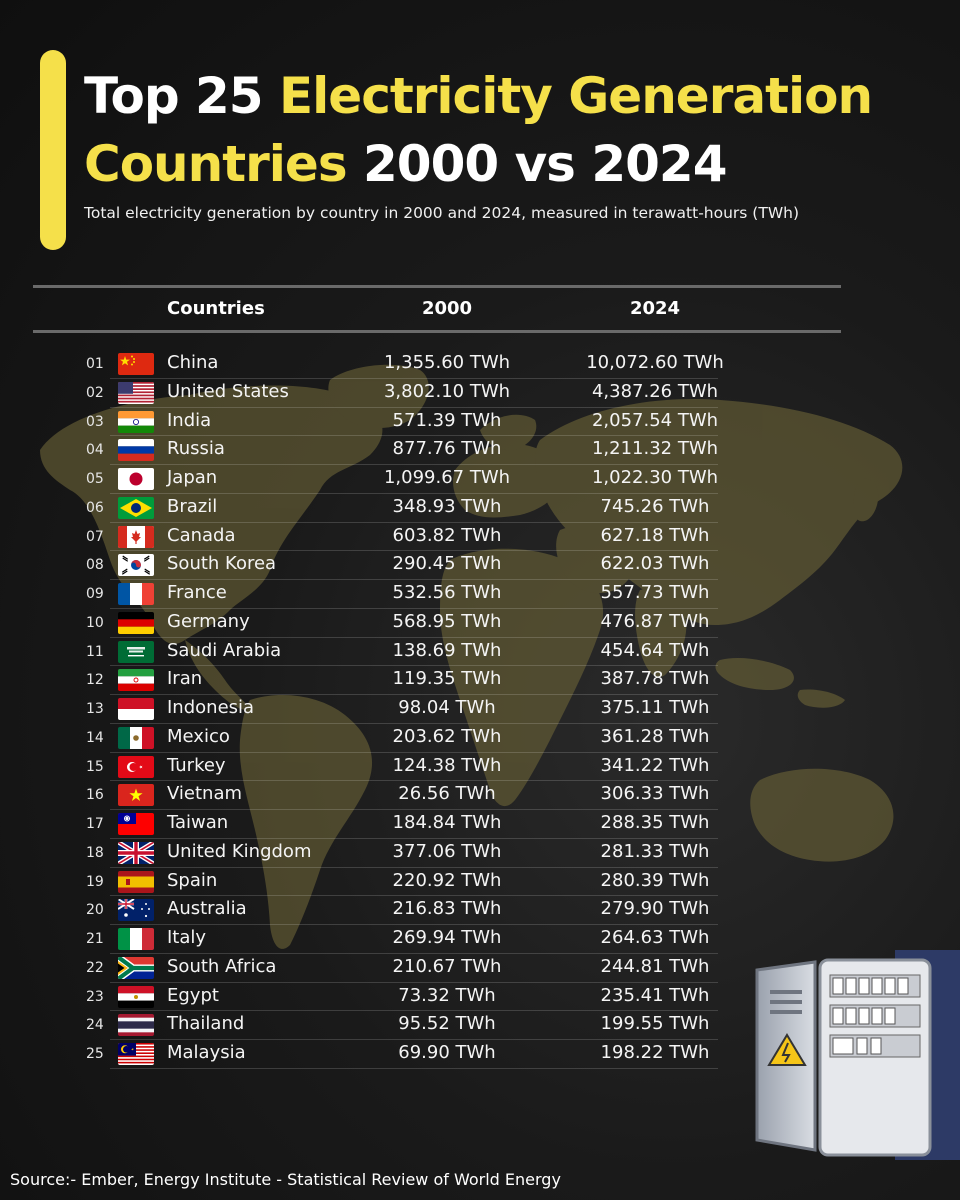  I want to click on value-2024: 1,211.32 TWh, so click(655, 449).